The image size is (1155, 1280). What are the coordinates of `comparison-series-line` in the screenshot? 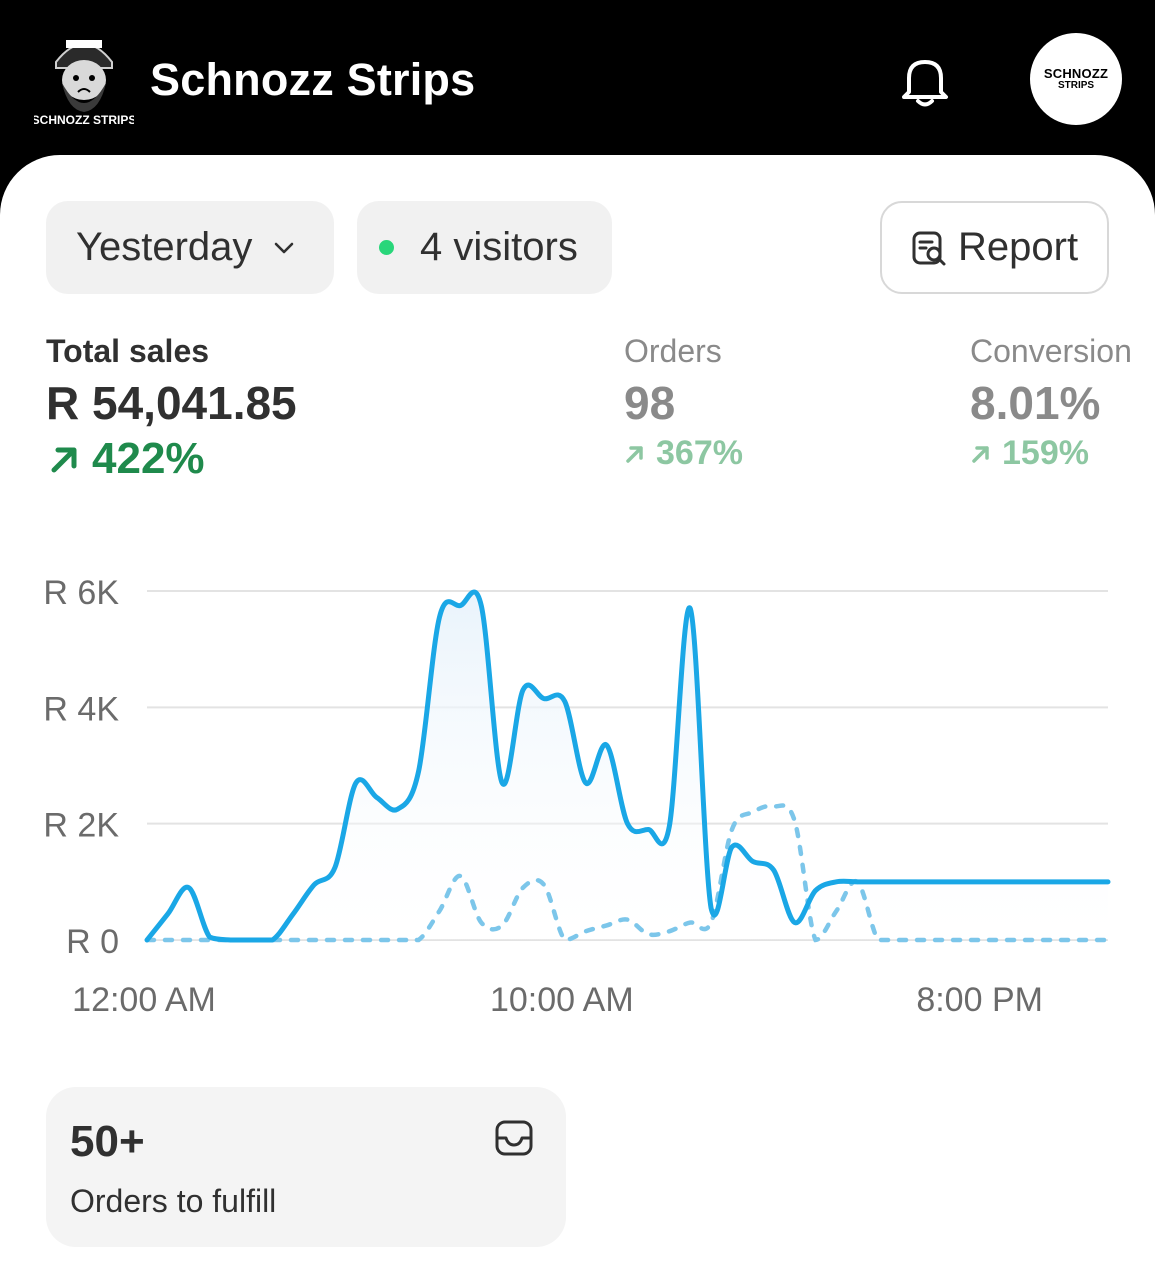 It's located at (627, 873).